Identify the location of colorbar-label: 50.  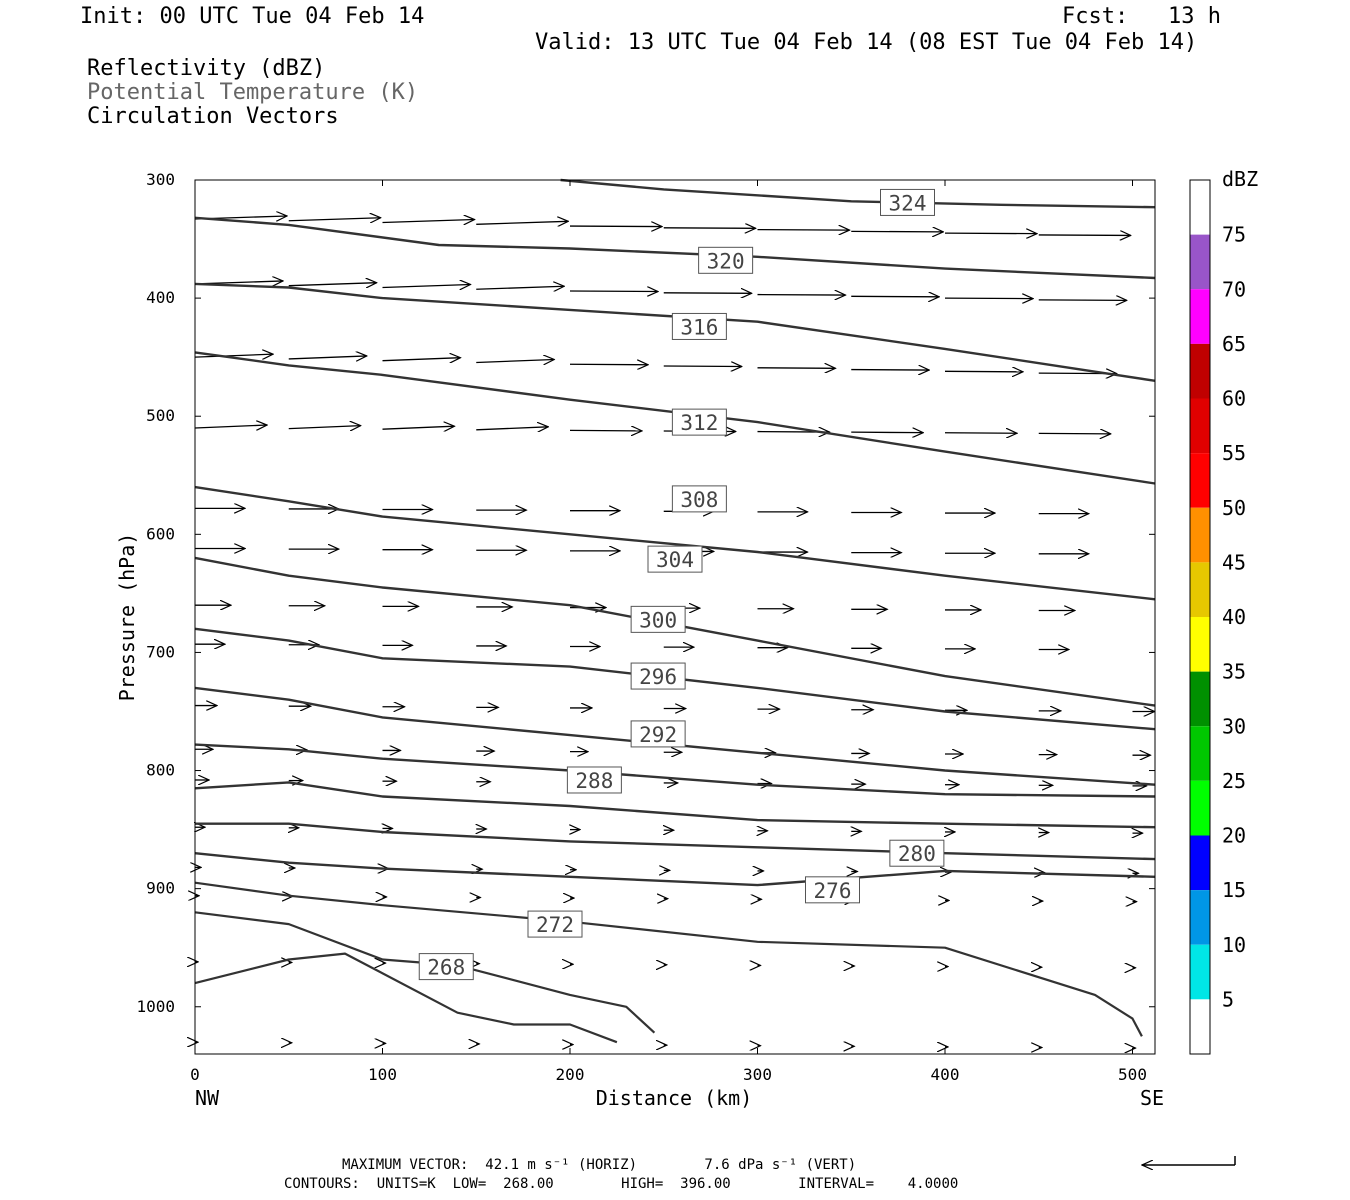
(1234, 508).